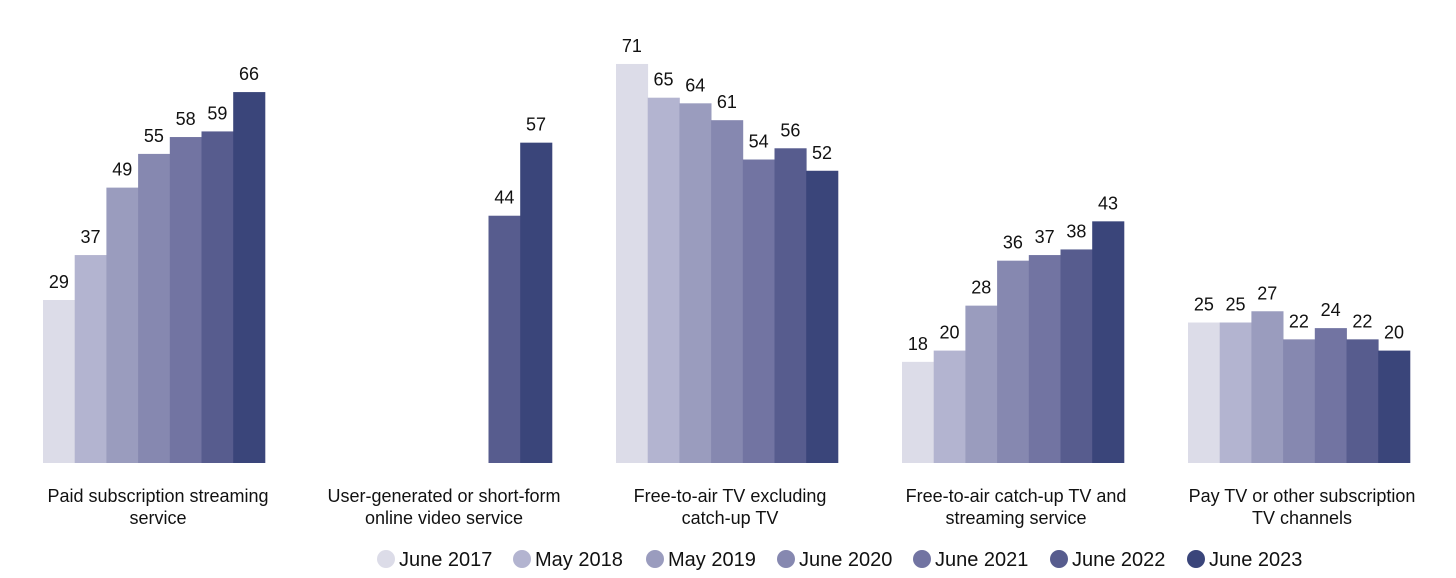  Describe the element at coordinates (443, 496) in the screenshot. I see `category-label-1-line-0: User-generated or short-form` at that location.